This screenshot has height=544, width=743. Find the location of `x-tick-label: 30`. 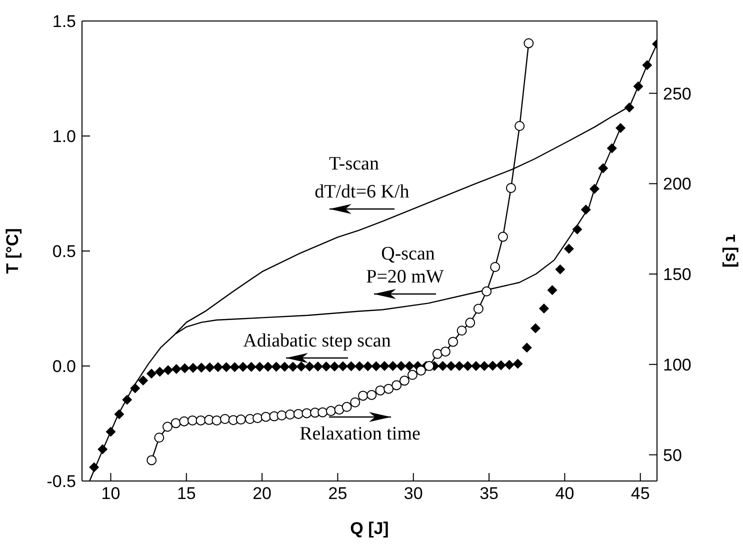

x-tick-label: 30 is located at coordinates (413, 494).